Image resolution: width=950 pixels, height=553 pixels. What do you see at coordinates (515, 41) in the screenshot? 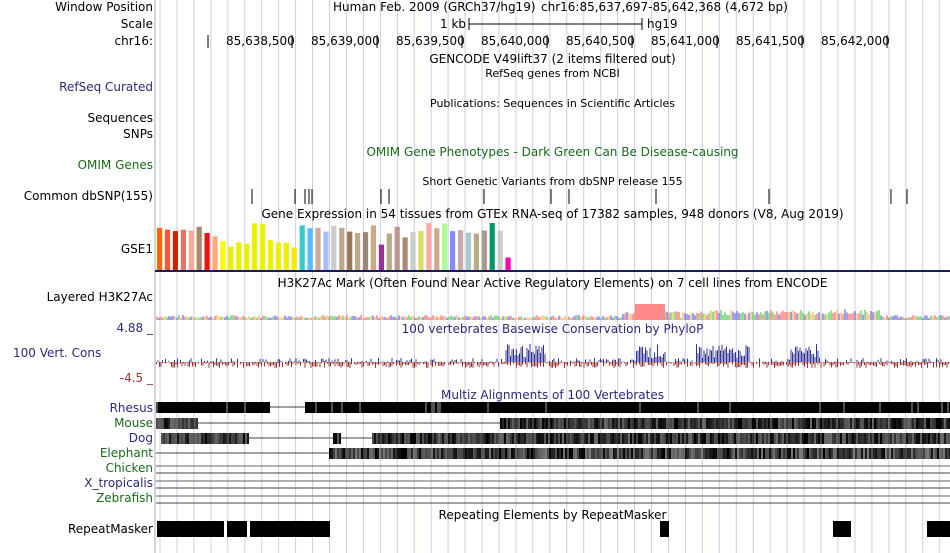
I see `tick-label: 85,640,000` at bounding box center [515, 41].